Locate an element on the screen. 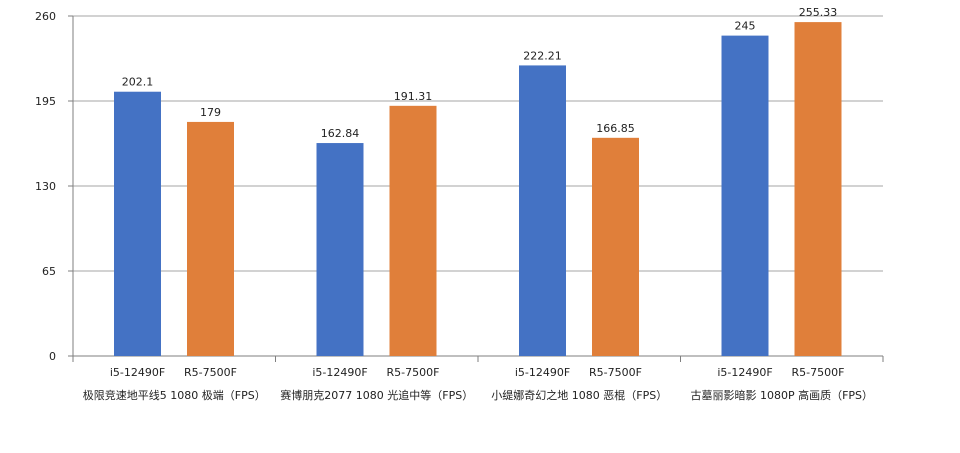 The width and height of the screenshot is (960, 453). y-tick-label: 260 is located at coordinates (45, 16).